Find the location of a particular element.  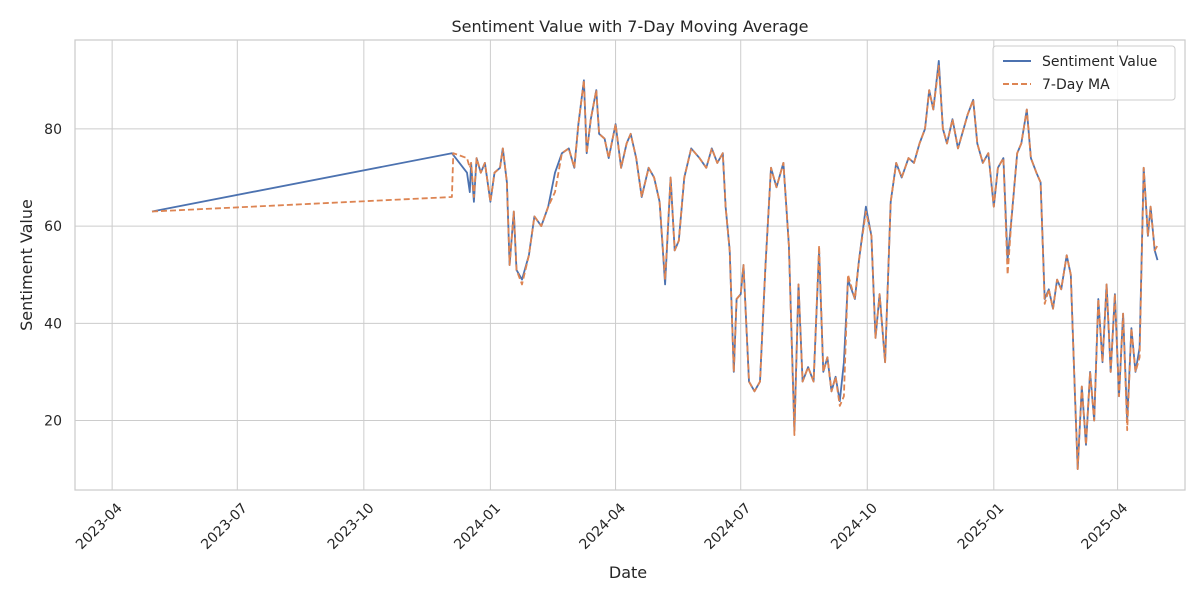

y-tick-label: 20 is located at coordinates (53, 422).